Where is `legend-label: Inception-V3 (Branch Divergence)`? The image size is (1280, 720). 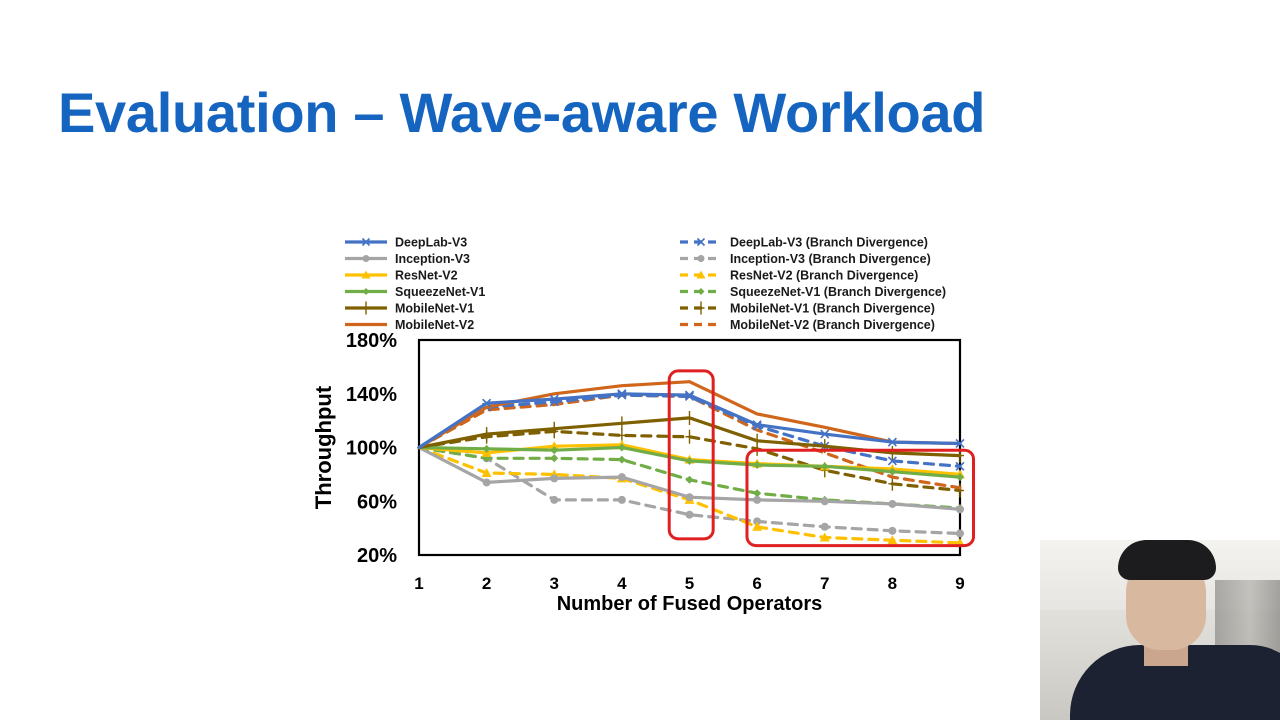 legend-label: Inception-V3 (Branch Divergence) is located at coordinates (830, 259).